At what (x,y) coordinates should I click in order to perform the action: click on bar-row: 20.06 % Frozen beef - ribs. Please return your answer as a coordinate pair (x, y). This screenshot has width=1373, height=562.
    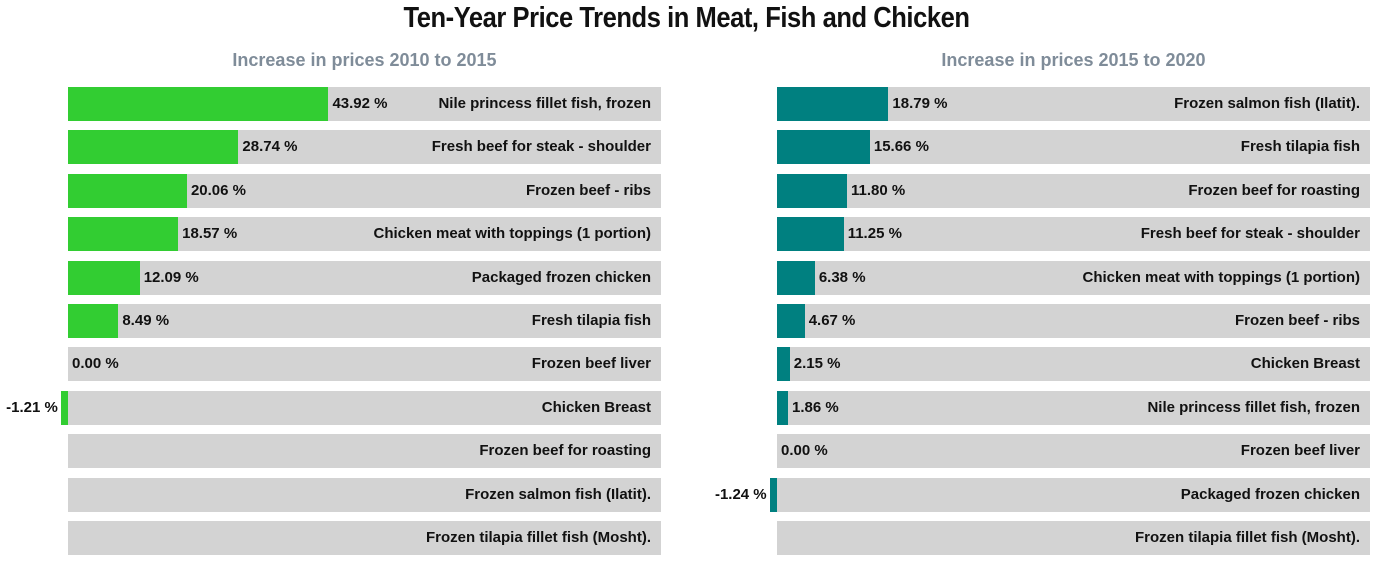
    Looking at the image, I should click on (364, 190).